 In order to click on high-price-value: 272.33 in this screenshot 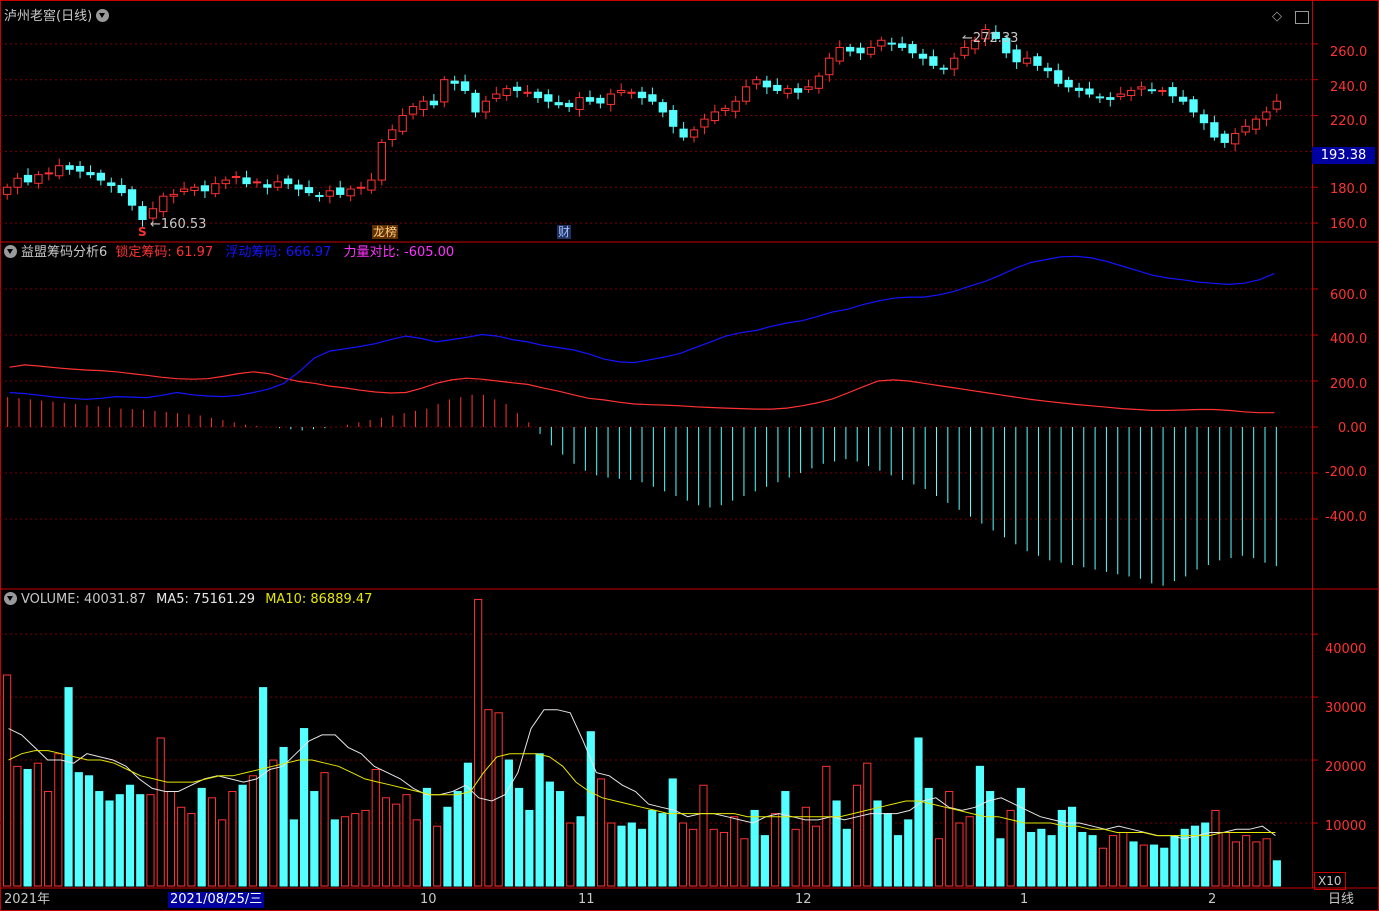, I will do `click(995, 38)`.